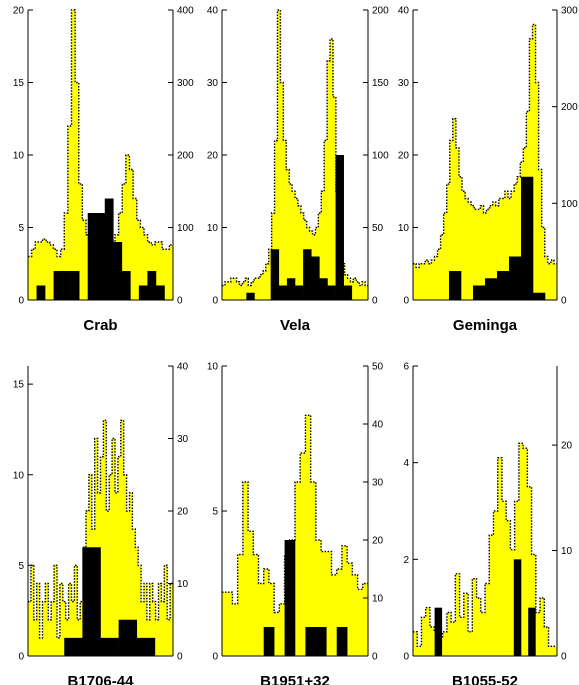 This screenshot has height=685, width=579. Describe the element at coordinates (101, 679) in the screenshot. I see `pulsar-name: B1706-44` at that location.